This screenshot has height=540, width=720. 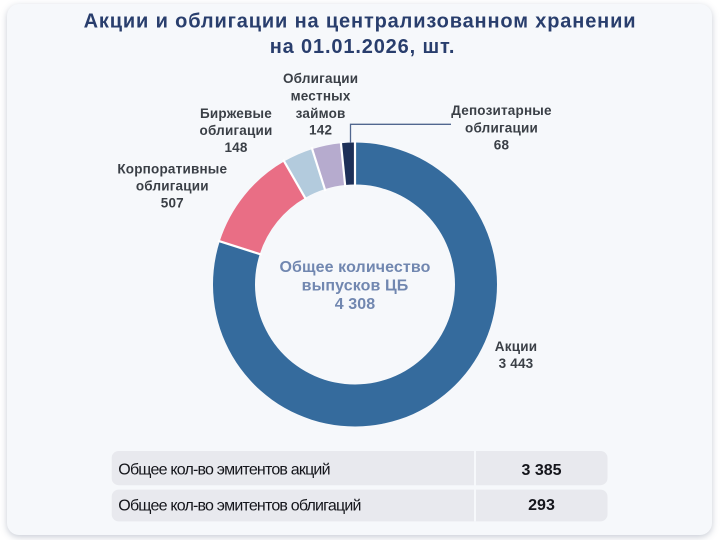 What do you see at coordinates (541, 505) in the screenshot?
I see `svg-text: 293` at bounding box center [541, 505].